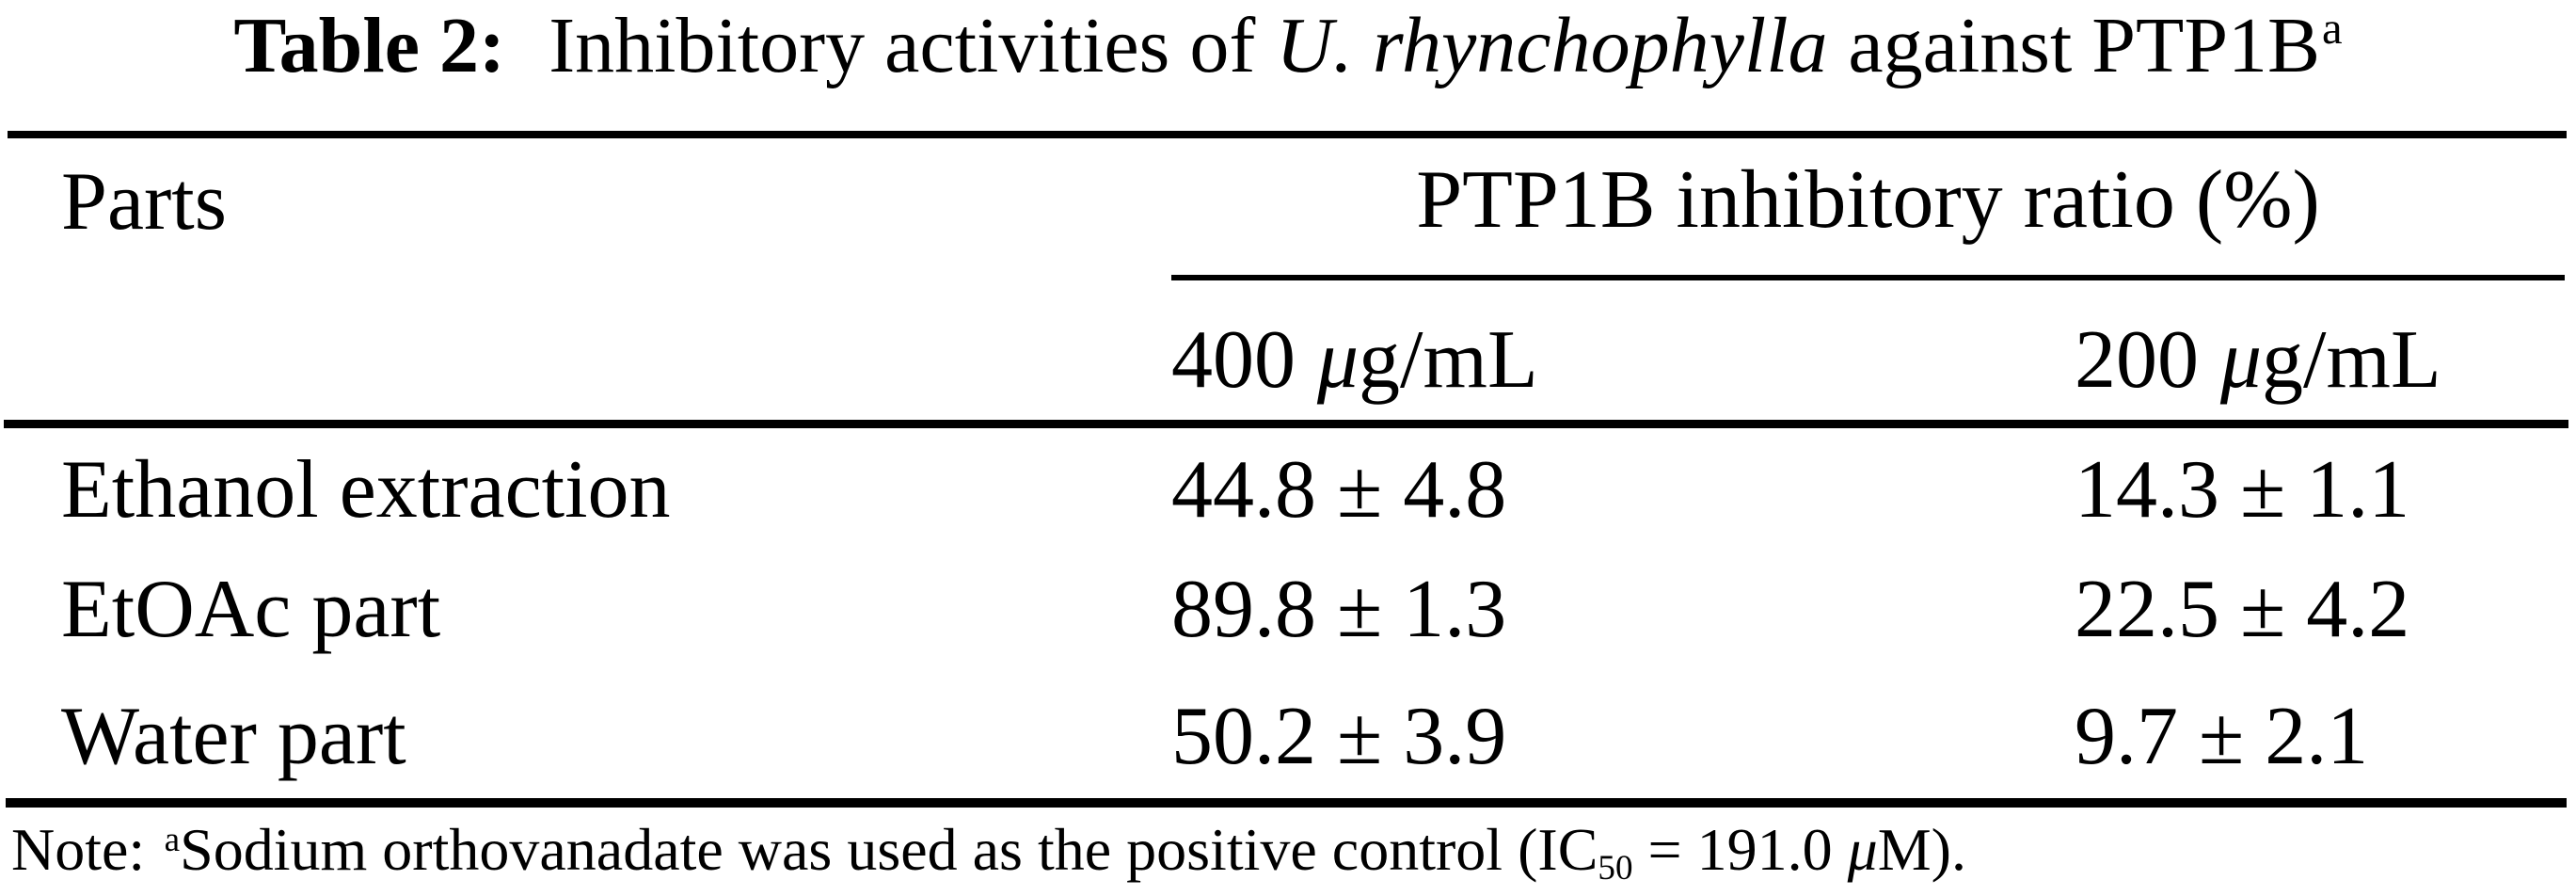 The height and width of the screenshot is (896, 2576). What do you see at coordinates (1449, 360) in the screenshot?
I see `column-header-400ug-unit: g/mL` at bounding box center [1449, 360].